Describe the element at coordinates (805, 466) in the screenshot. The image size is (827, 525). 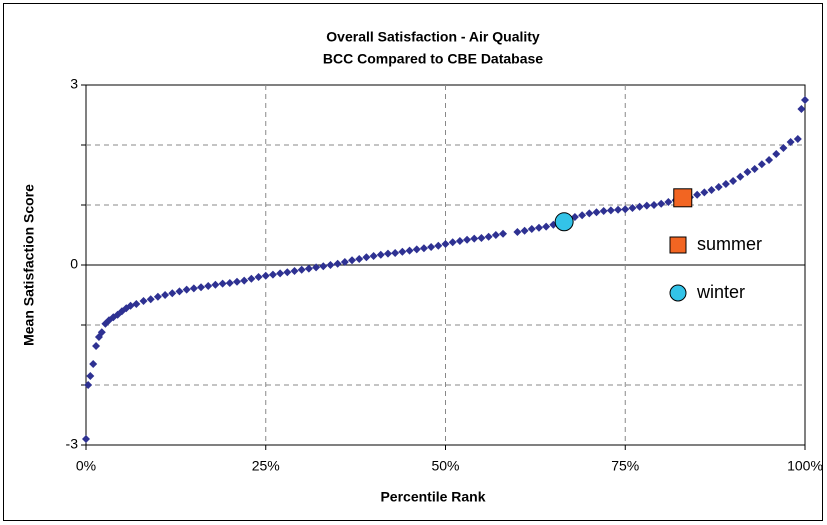
I see `x-tick-label: 100%` at that location.